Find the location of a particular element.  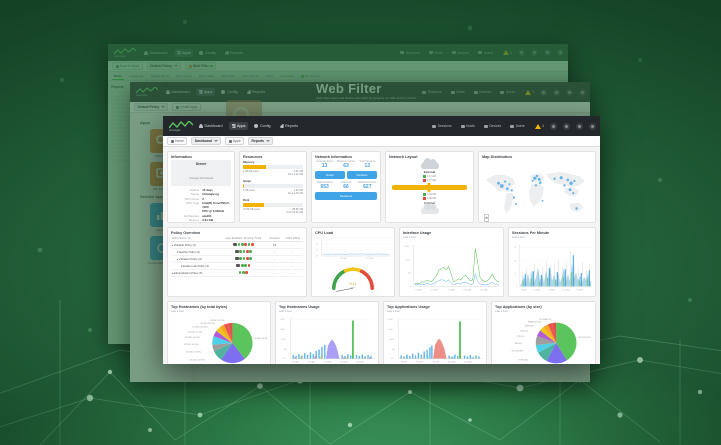

alert-badge: 1 is located at coordinates (507, 52).